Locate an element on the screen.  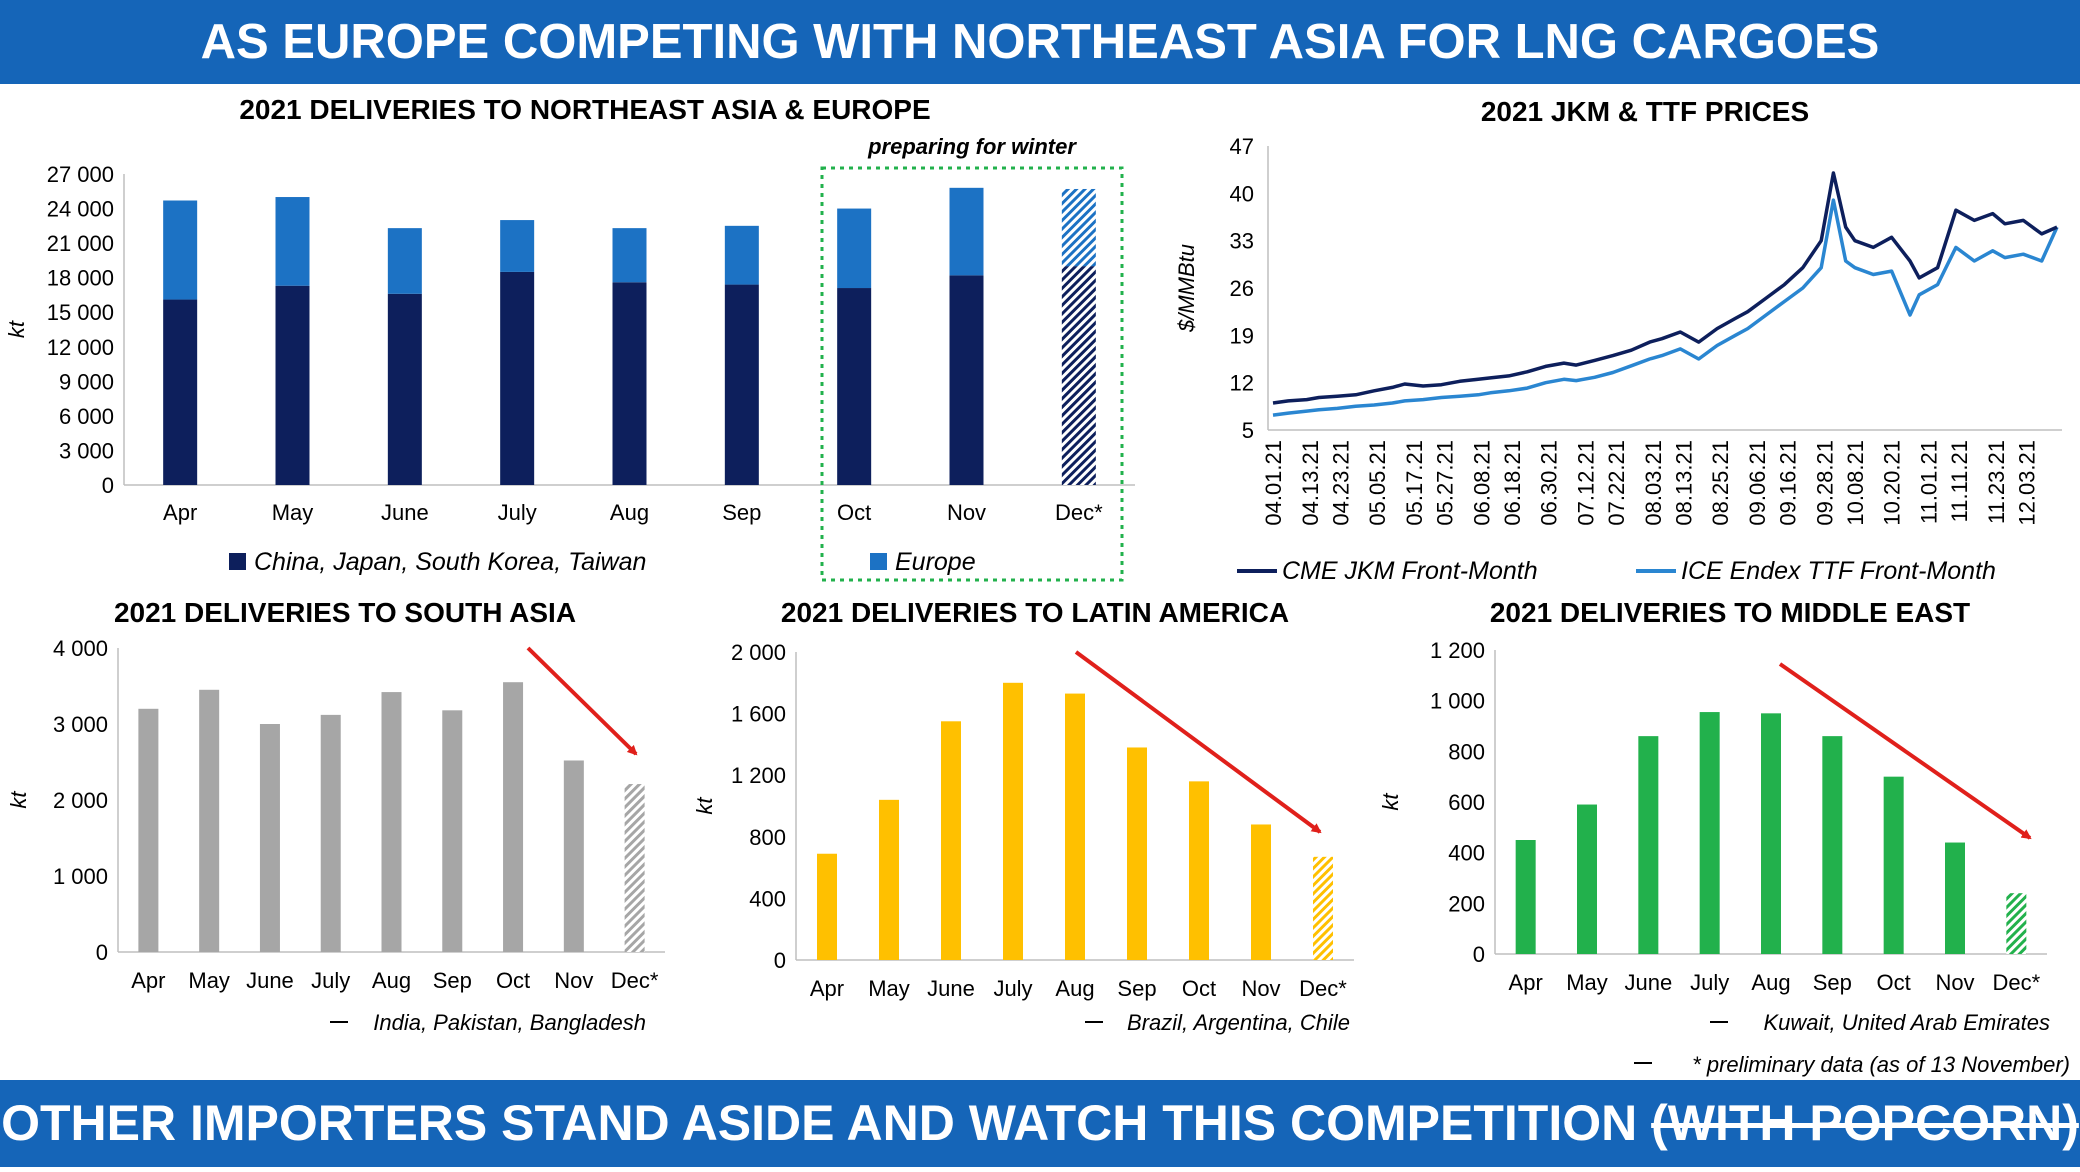
bottom-banner-struck-text: (WITH POPCORN) is located at coordinates (1865, 1123).